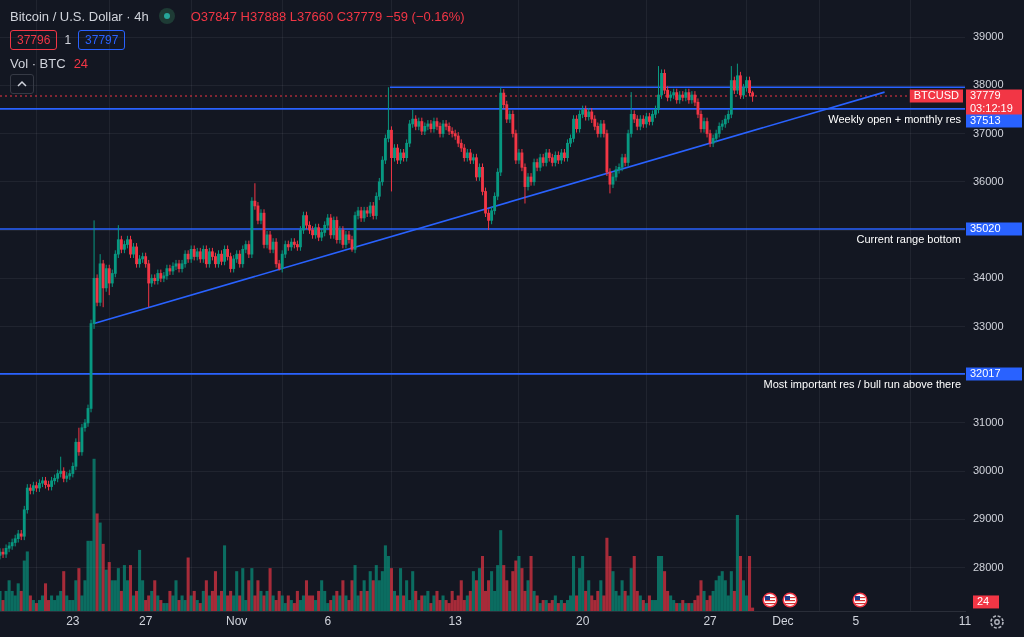 This screenshot has width=1024, height=637. What do you see at coordinates (856, 620) in the screenshot?
I see `x-tick-label: 5` at bounding box center [856, 620].